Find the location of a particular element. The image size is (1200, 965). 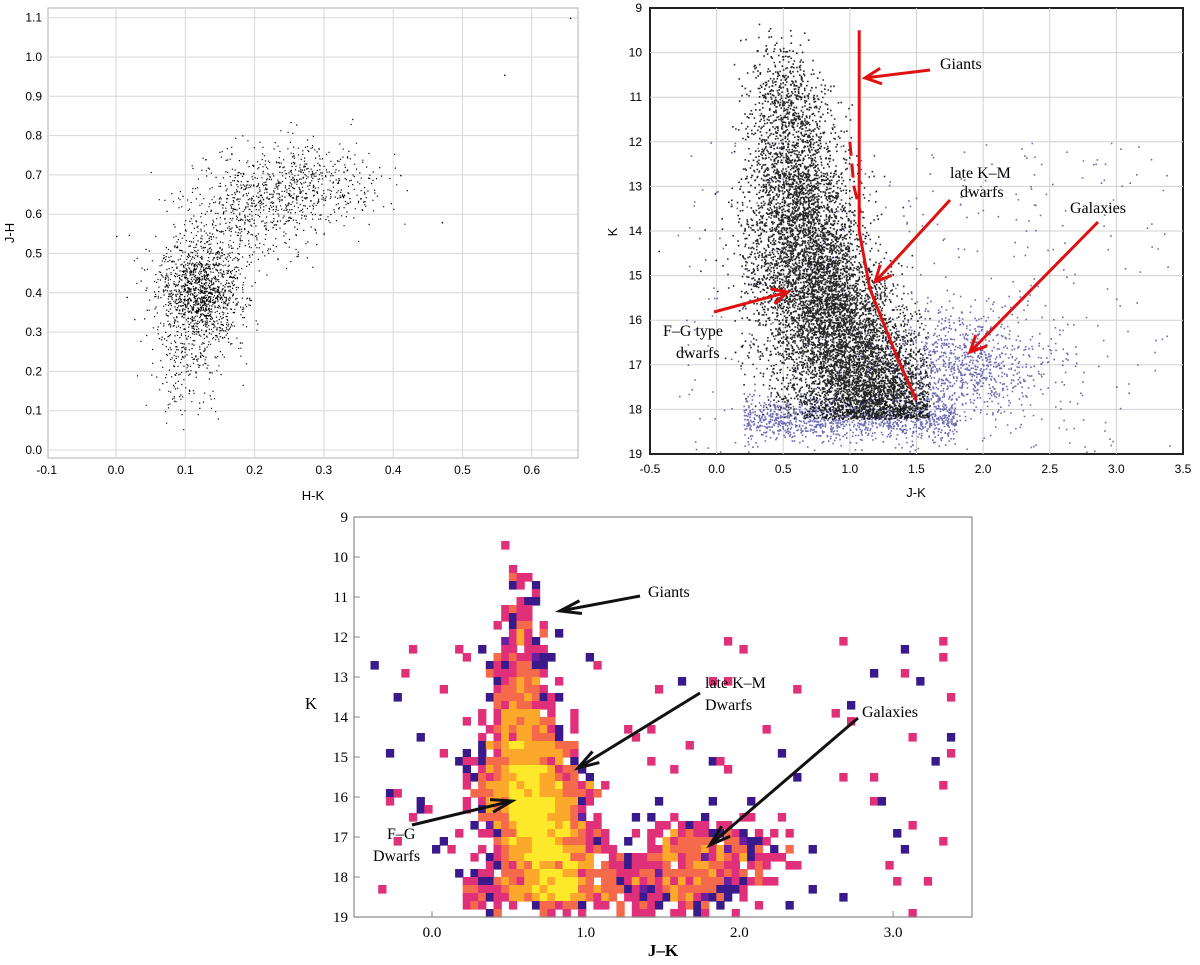

annotation-fg-dwarfs-line2: Dwarfs is located at coordinates (396, 856).